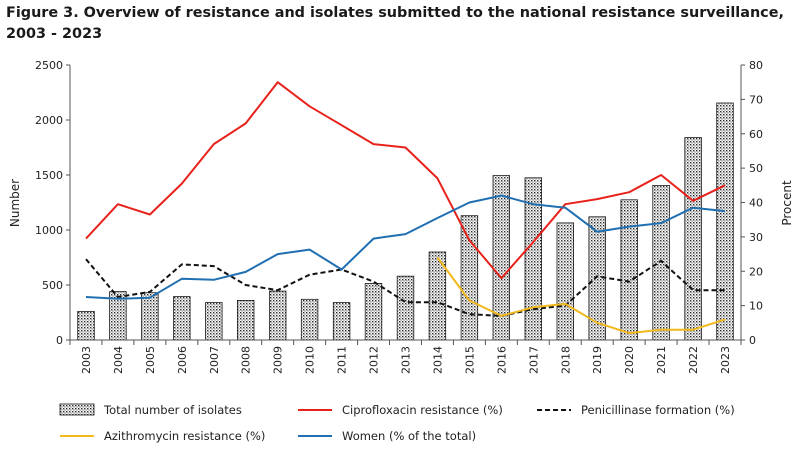 Image resolution: width=800 pixels, height=450 pixels. I want to click on bar-2021, so click(661, 262).